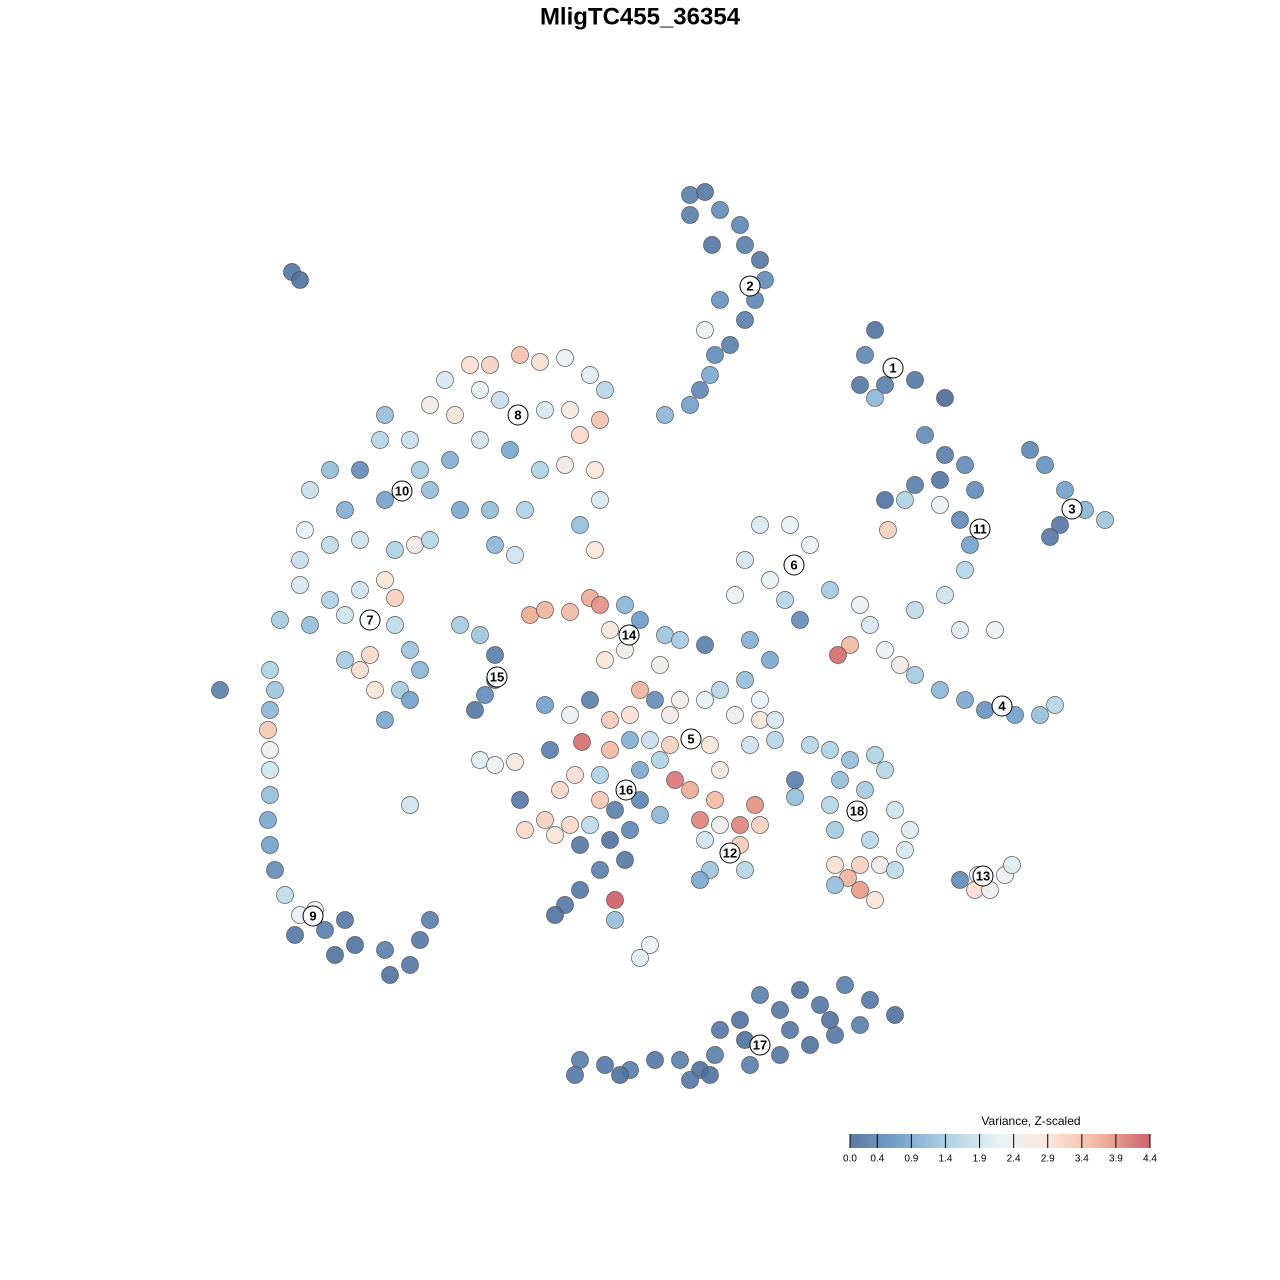 Image resolution: width=1280 pixels, height=1280 pixels. What do you see at coordinates (1082, 1159) in the screenshot?
I see `colorbar-tick-label: 3.4` at bounding box center [1082, 1159].